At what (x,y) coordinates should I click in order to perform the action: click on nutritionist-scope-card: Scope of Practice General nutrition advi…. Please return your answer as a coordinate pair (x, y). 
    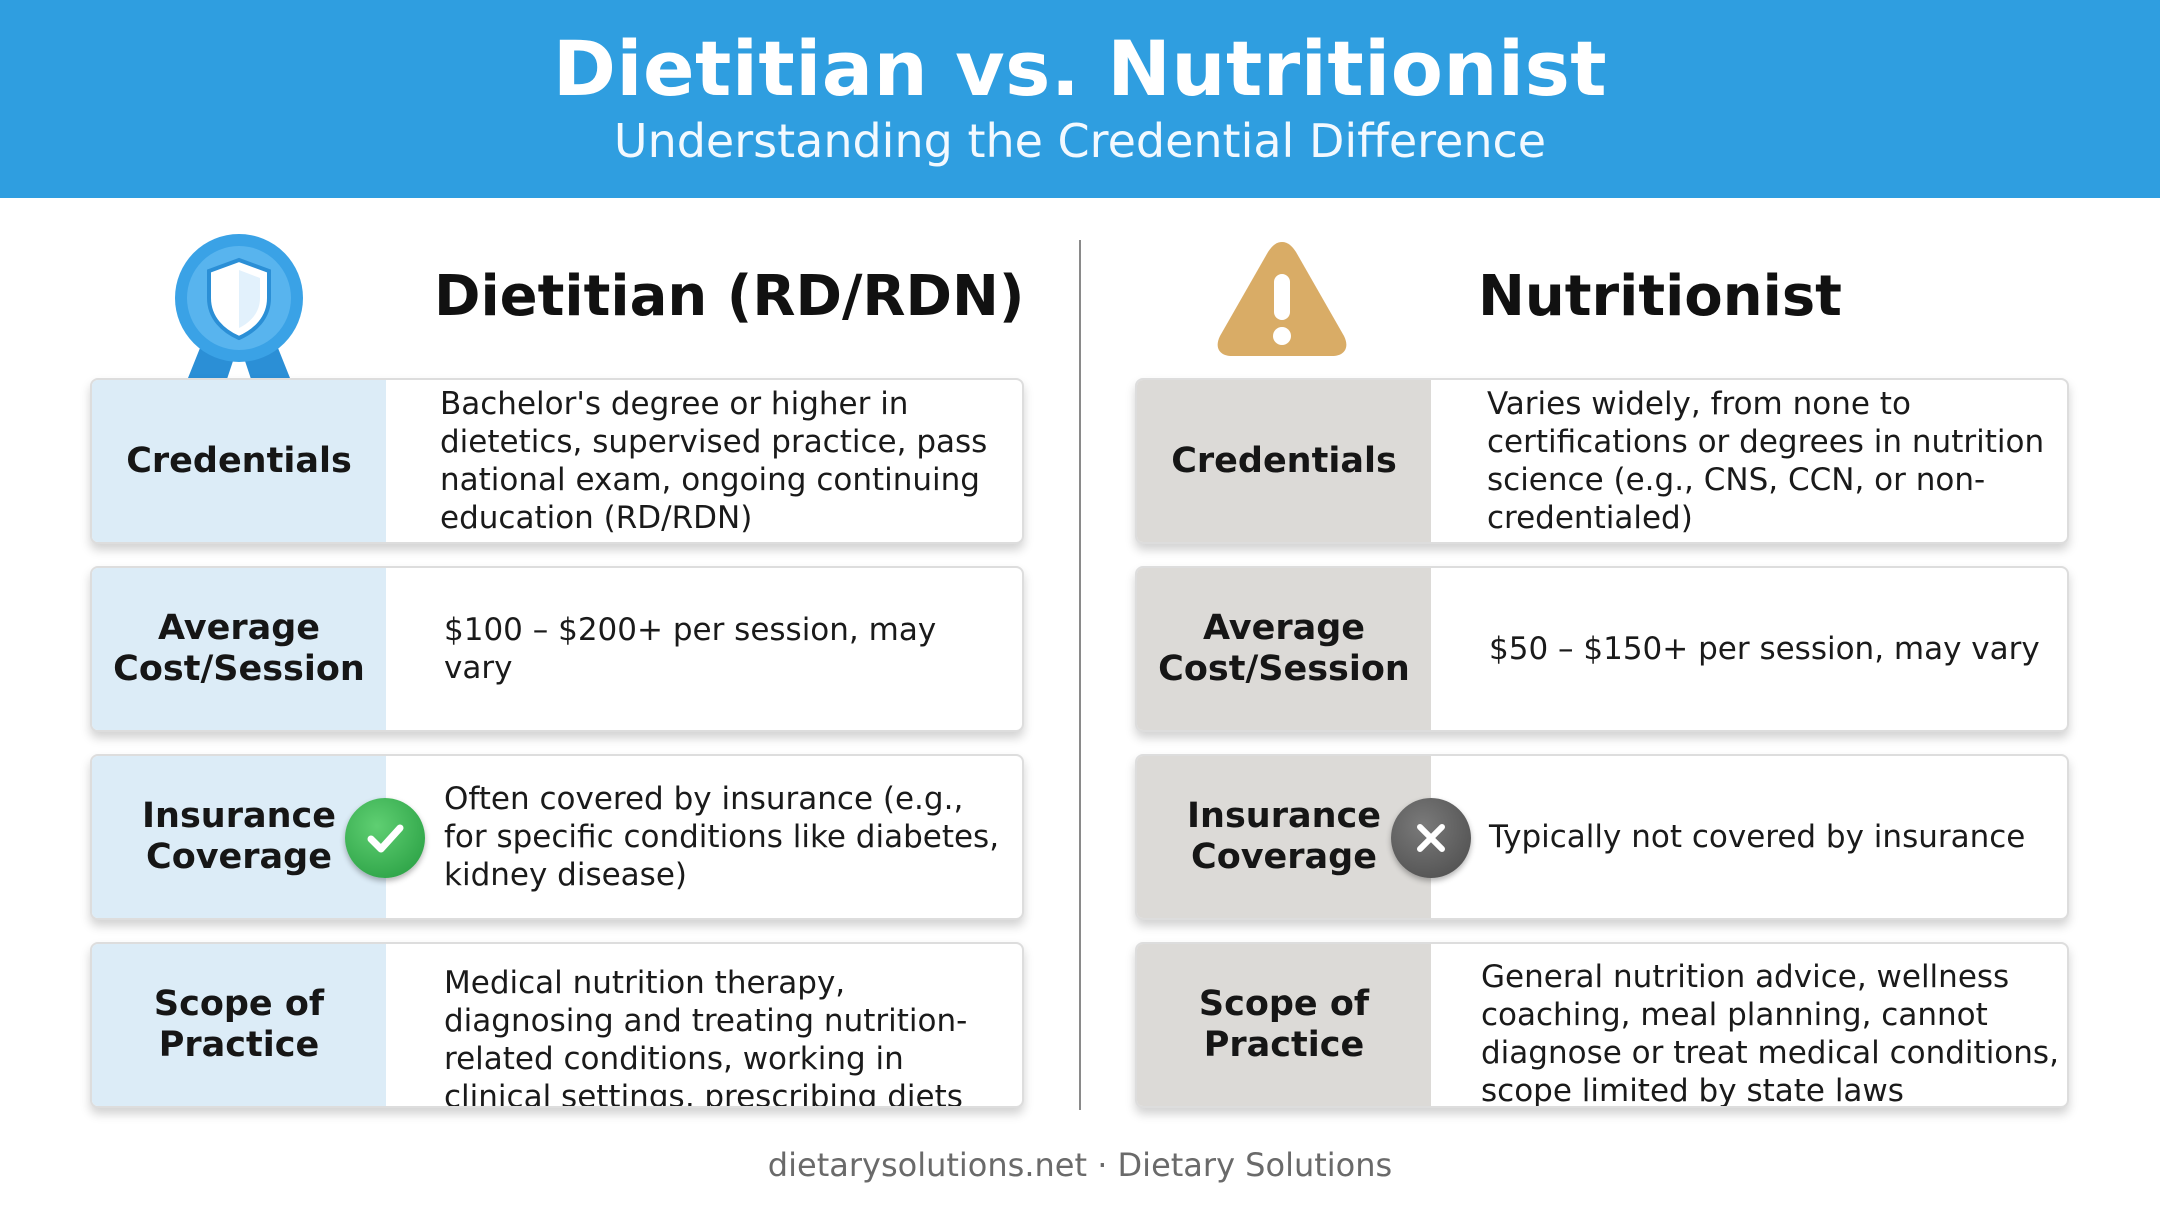
    Looking at the image, I should click on (1602, 1025).